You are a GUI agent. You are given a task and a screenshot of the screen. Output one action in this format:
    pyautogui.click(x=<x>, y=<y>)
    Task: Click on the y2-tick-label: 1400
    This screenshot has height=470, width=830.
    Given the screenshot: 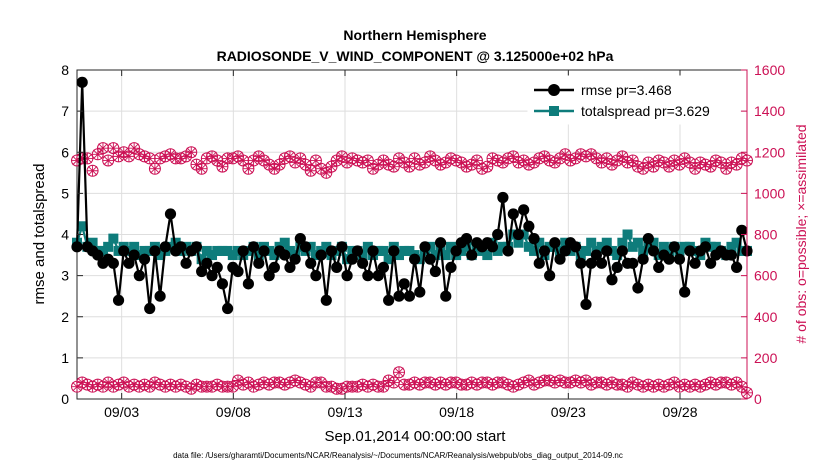 What is the action you would take?
    pyautogui.click(x=769, y=111)
    